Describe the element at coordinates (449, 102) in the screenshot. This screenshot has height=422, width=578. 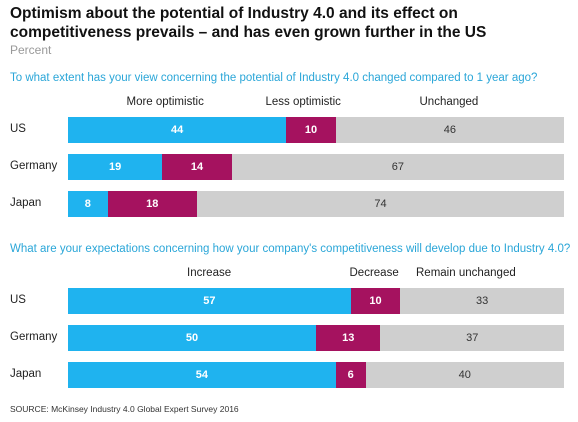
I see `legend-entry-1-3: Unchanged` at that location.